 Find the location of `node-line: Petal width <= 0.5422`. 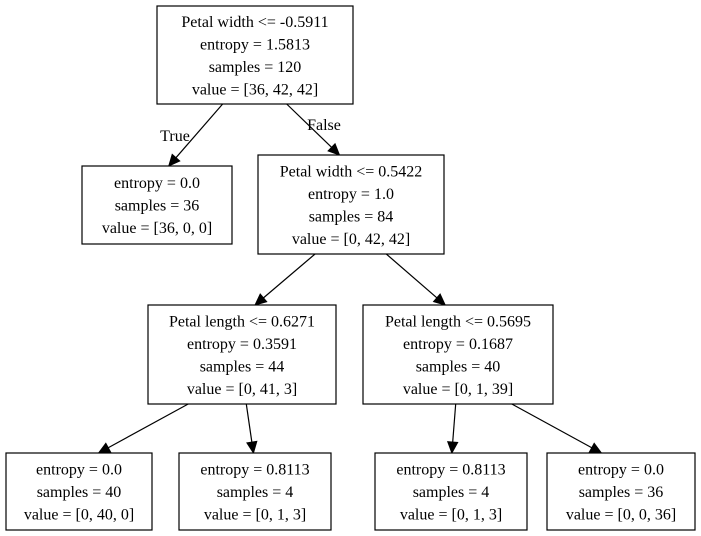

node-line: Petal width <= 0.5422 is located at coordinates (351, 171).